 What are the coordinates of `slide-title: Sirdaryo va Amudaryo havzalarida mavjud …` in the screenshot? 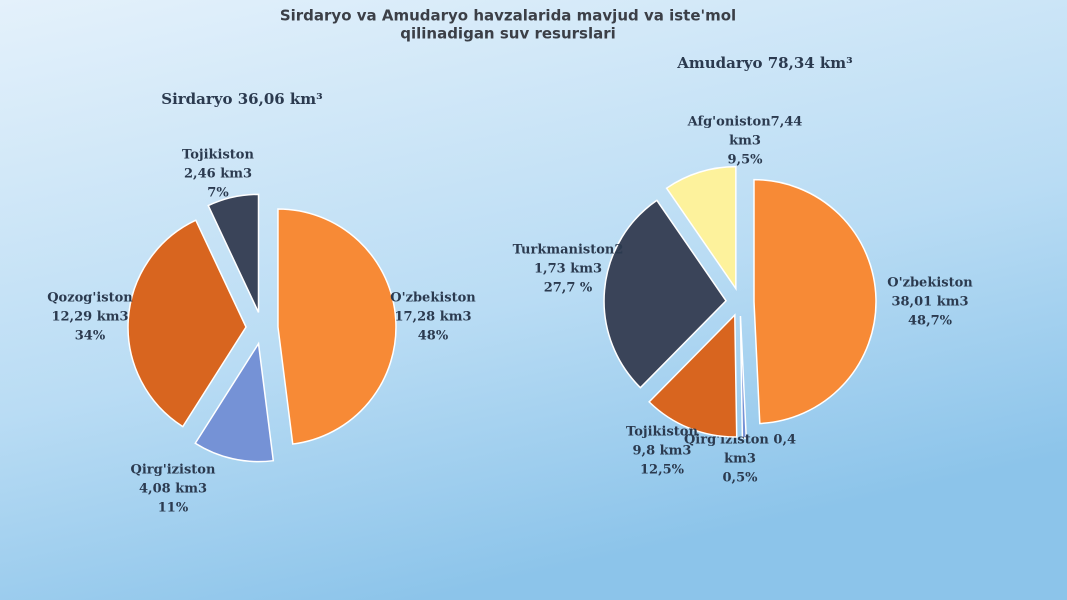 It's located at (508, 16).